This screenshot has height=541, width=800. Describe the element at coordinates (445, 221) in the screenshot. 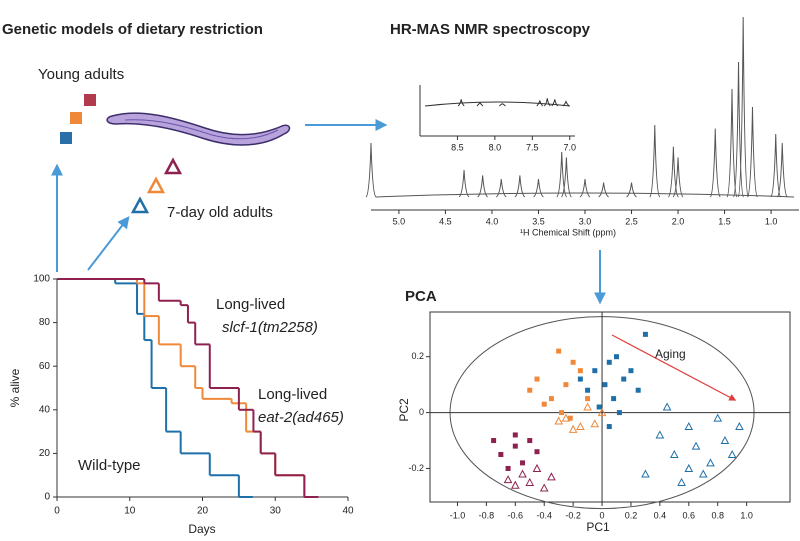

I see `x-tick-label: 4.5` at that location.